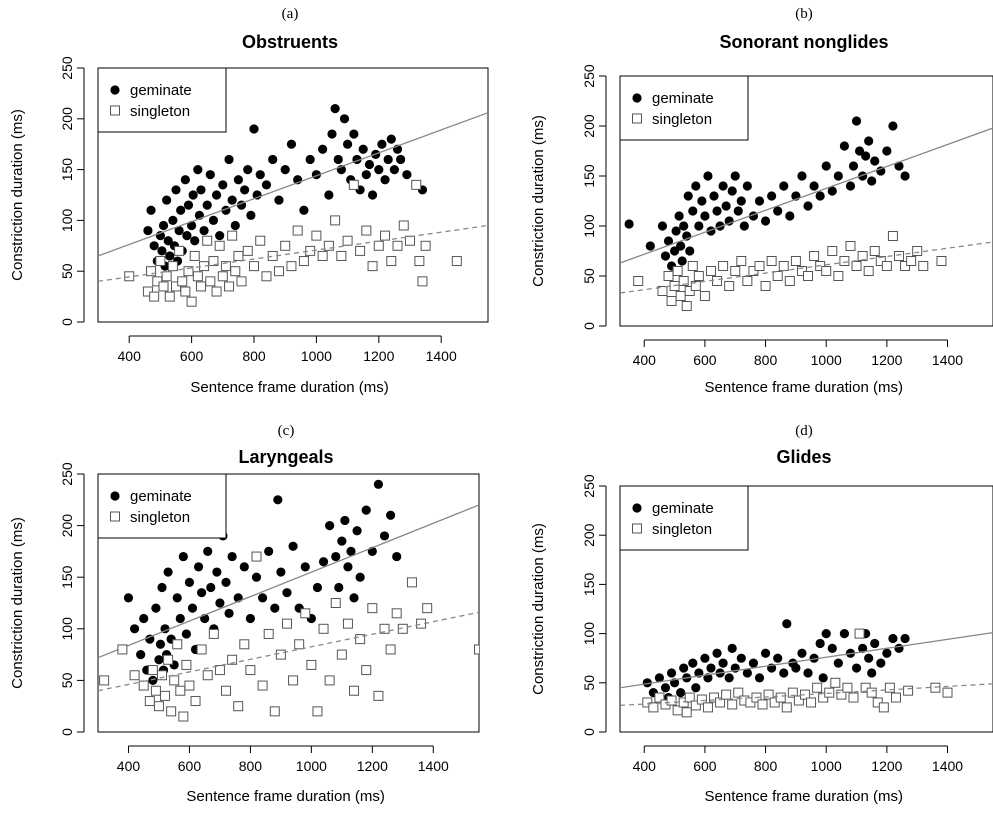 This screenshot has width=993, height=814. I want to click on plot-frame, so click(288, 603).